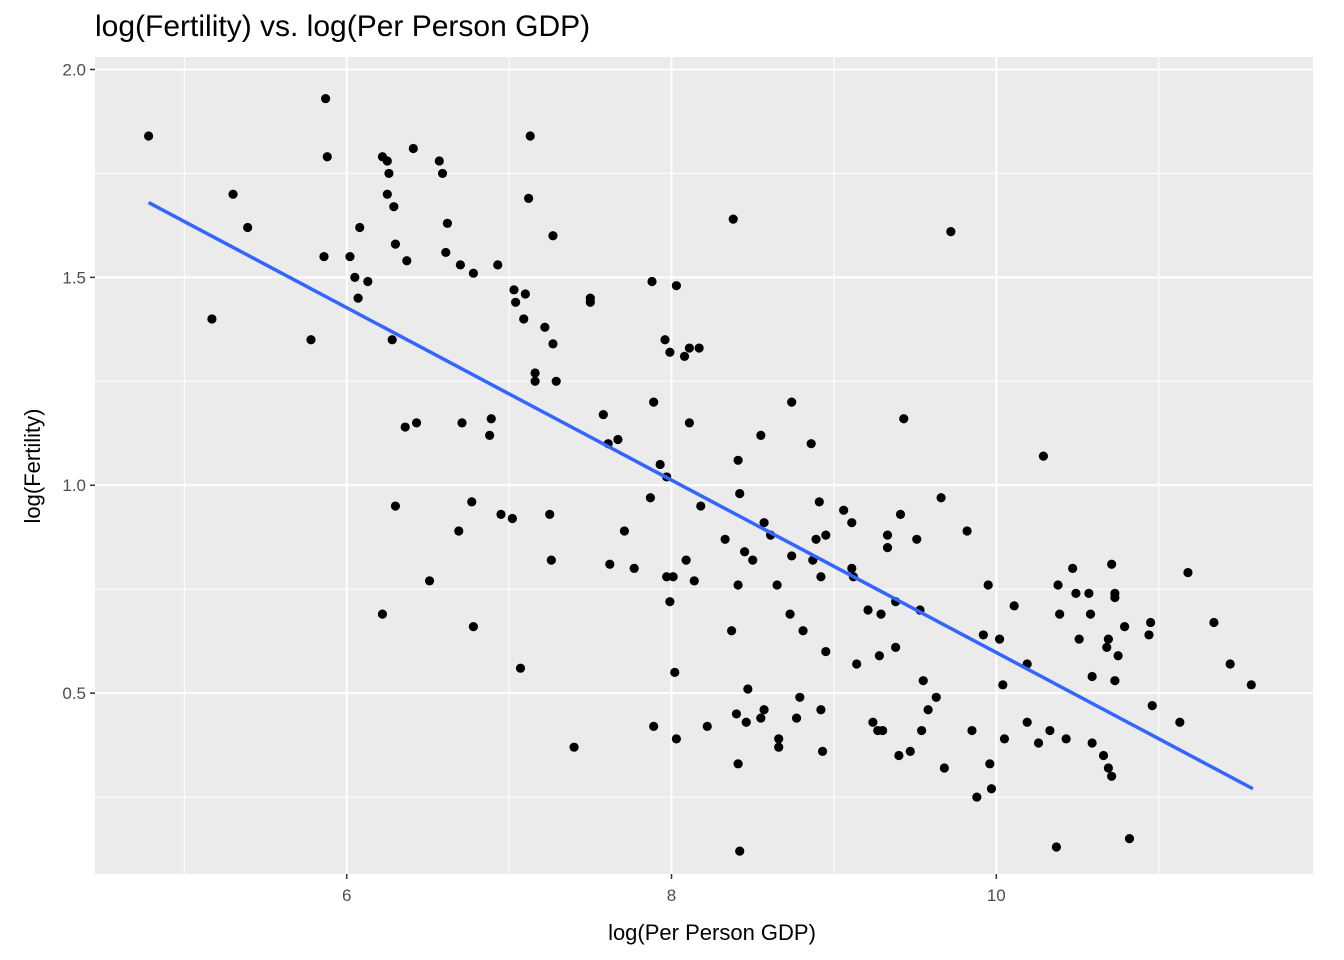 The image size is (1344, 960). What do you see at coordinates (671, 895) in the screenshot?
I see `x-tick-label: 8` at bounding box center [671, 895].